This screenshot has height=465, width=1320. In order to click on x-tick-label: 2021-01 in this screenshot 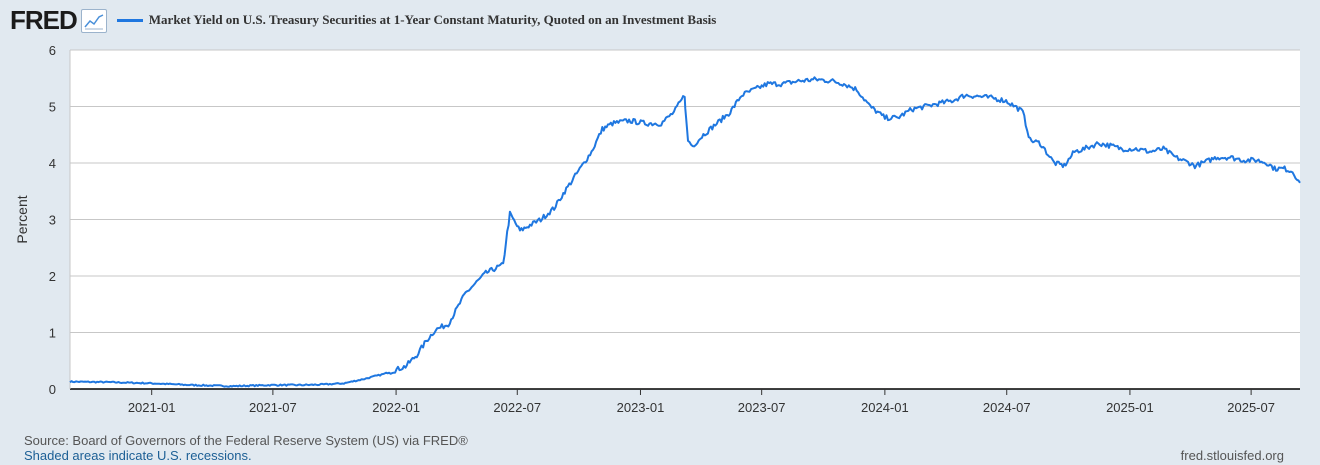, I will do `click(152, 407)`.